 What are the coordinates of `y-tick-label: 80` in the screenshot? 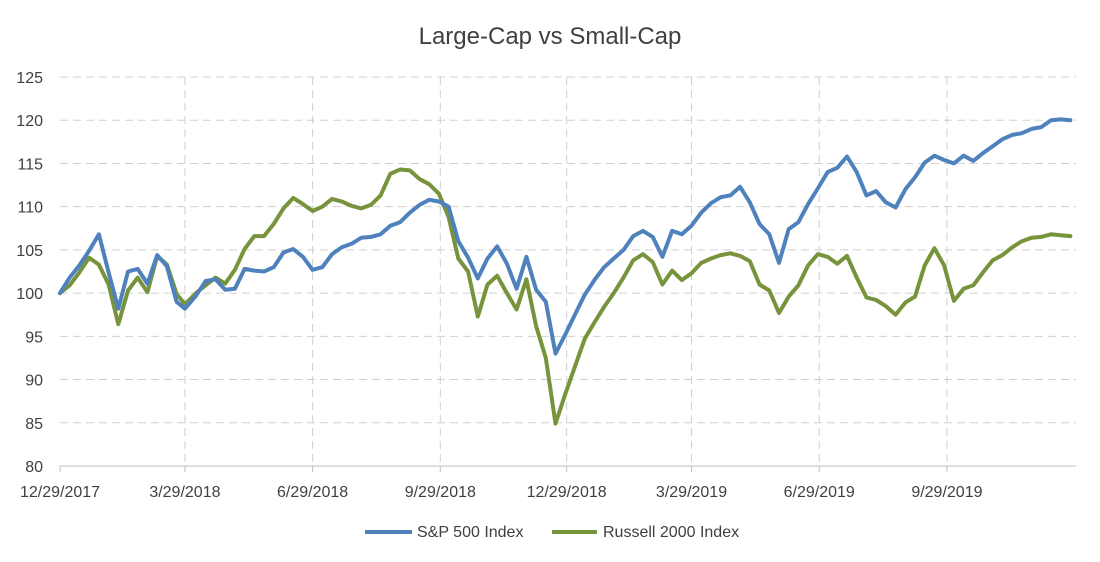 It's located at (34, 467).